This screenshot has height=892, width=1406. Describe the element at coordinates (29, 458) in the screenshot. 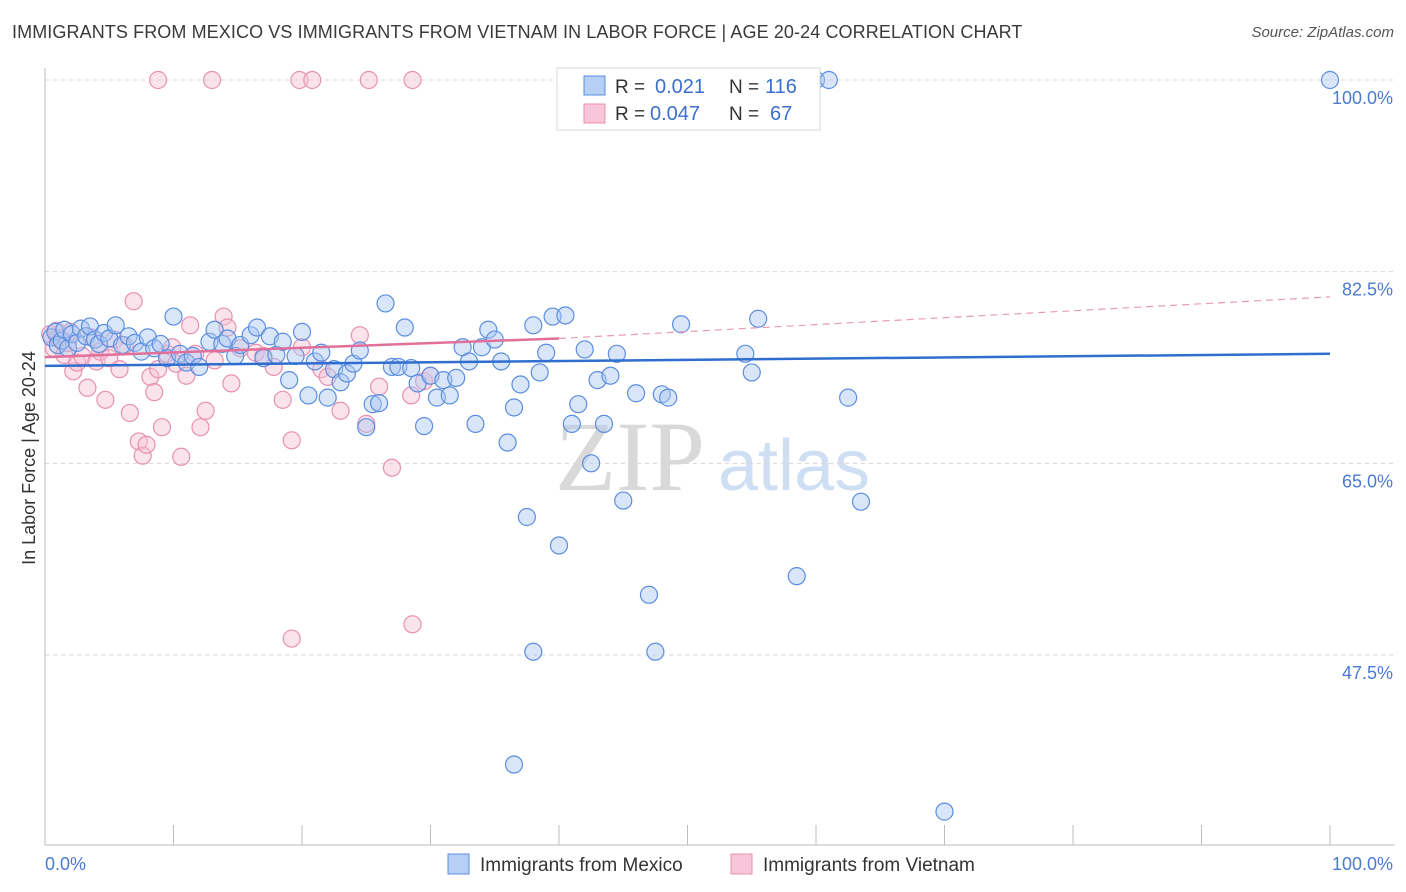

I see `y-axis-title: In Labor Force | Age 20-24` at that location.